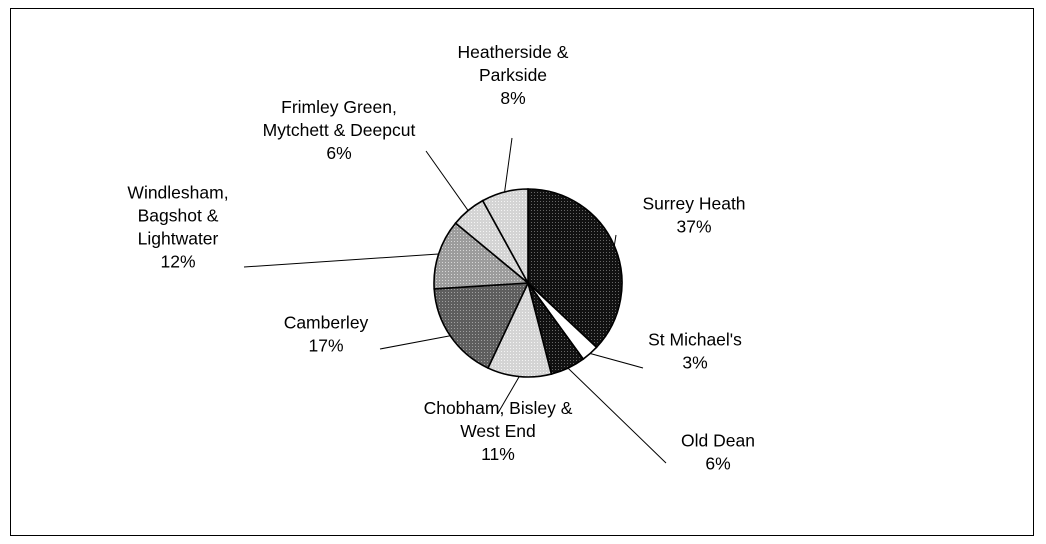 The height and width of the screenshot is (544, 1046). I want to click on slice-name-label: Heatherside &, so click(513, 52).